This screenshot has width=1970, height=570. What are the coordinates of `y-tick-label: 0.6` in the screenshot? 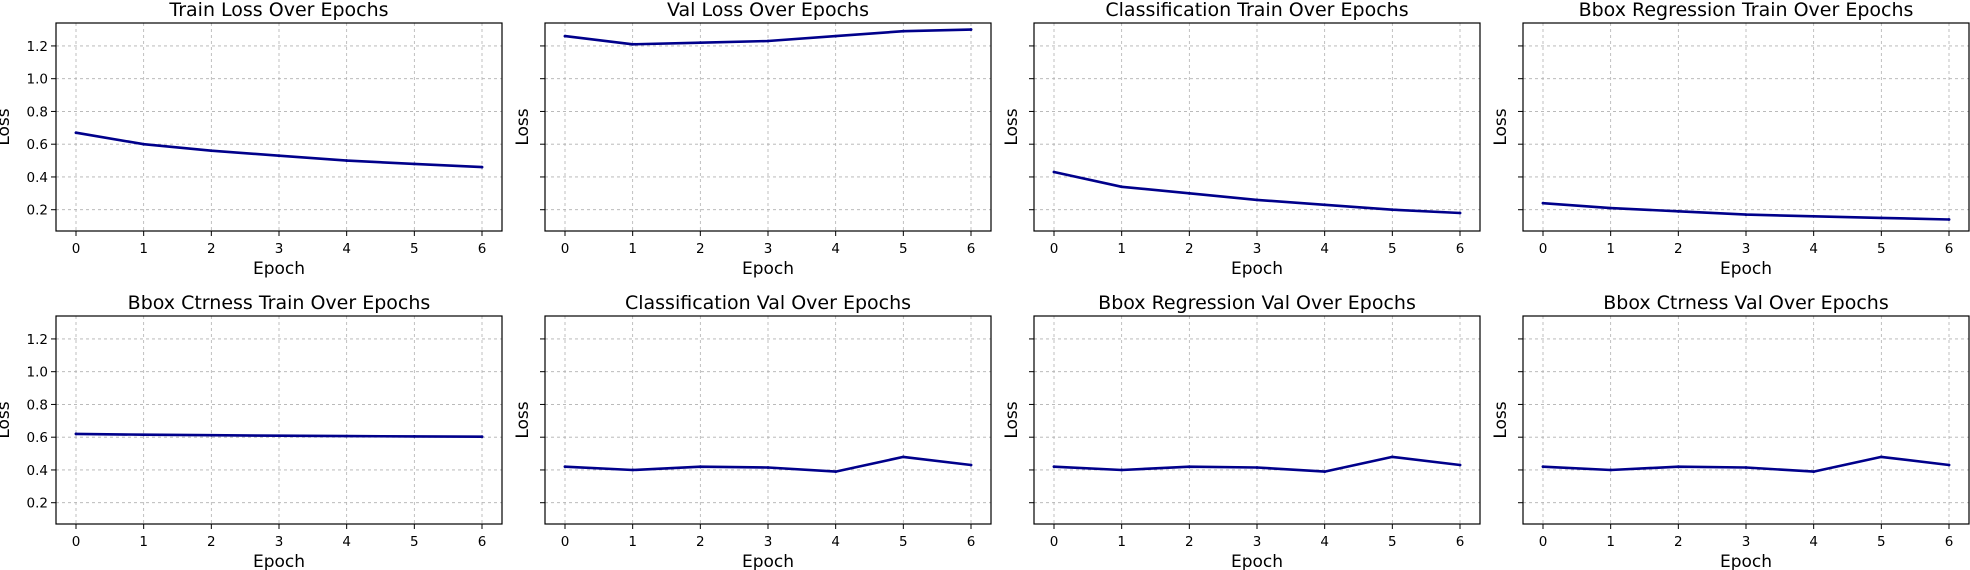 It's located at (37, 145).